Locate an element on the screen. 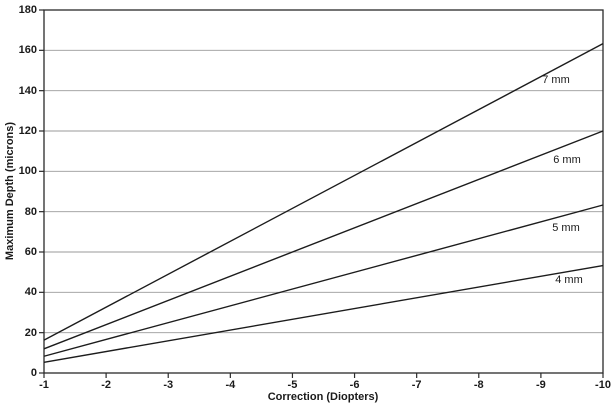  x-axis-title: Correction (Diopters) is located at coordinates (323, 397).